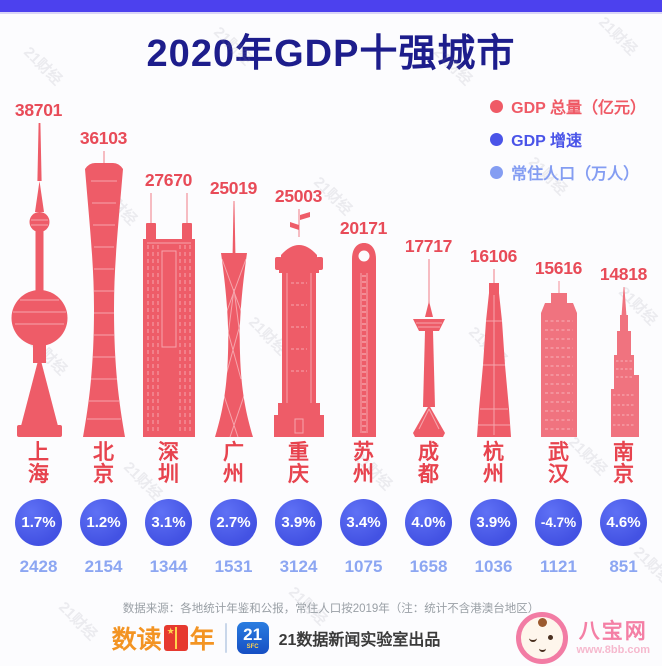 This screenshot has height=666, width=662. What do you see at coordinates (623, 522) in the screenshot?
I see `growth-badge: 4.6%` at bounding box center [623, 522].